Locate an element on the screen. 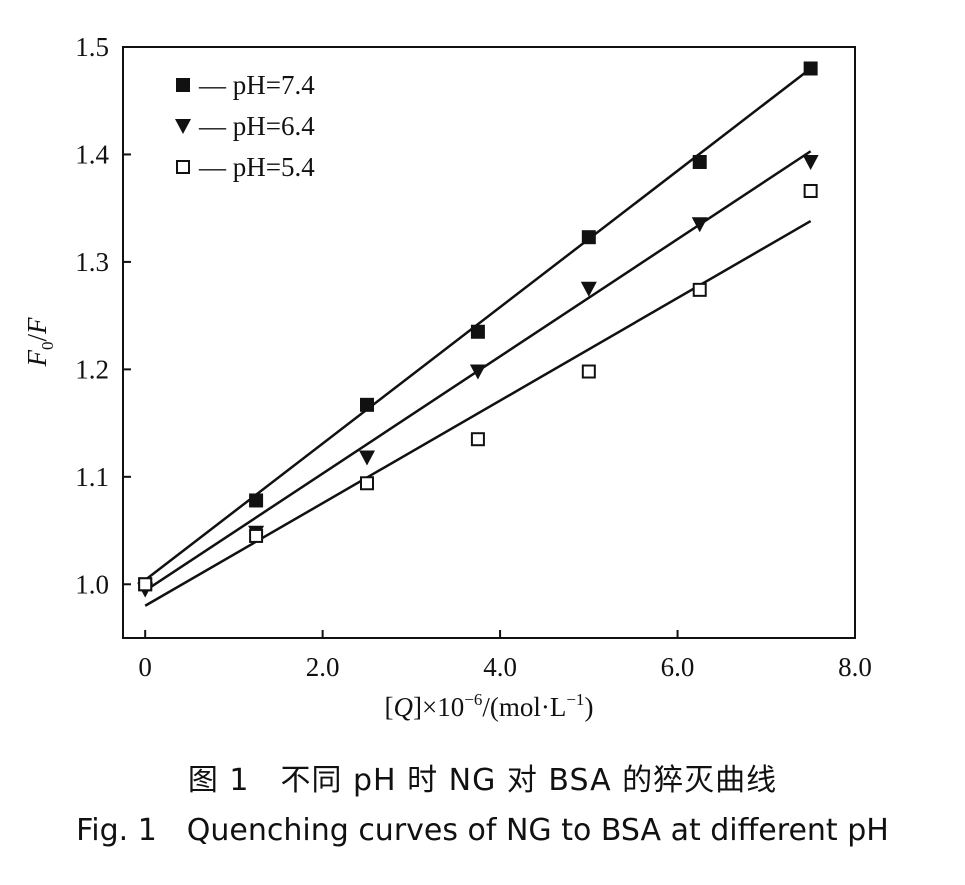 The width and height of the screenshot is (965, 885). x-tick-label: 6.0 is located at coordinates (678, 667).